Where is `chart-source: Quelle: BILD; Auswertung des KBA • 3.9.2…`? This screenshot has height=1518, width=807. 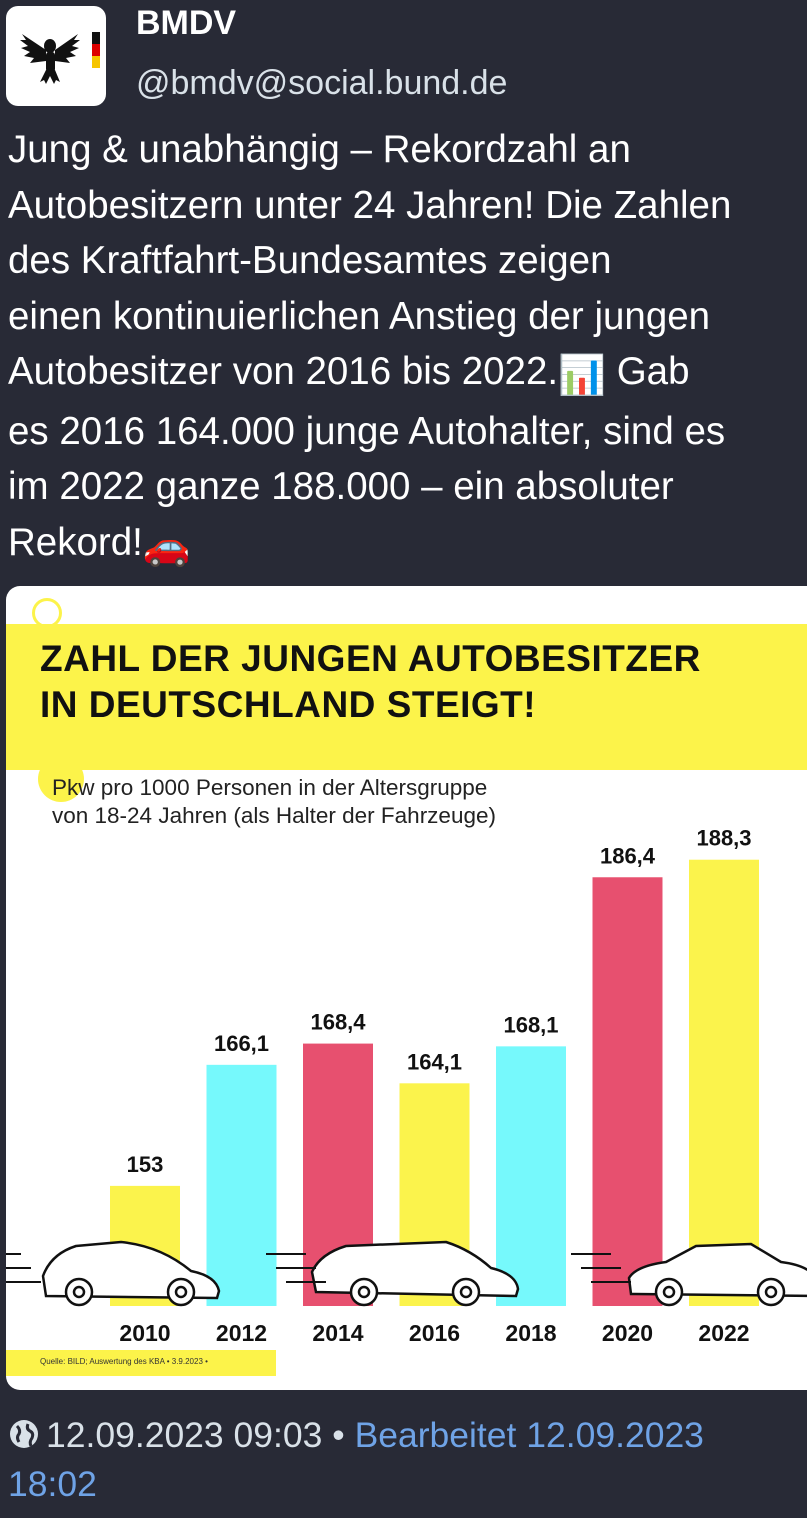 chart-source: Quelle: BILD; Auswertung des KBA • 3.9.2… is located at coordinates (124, 1361).